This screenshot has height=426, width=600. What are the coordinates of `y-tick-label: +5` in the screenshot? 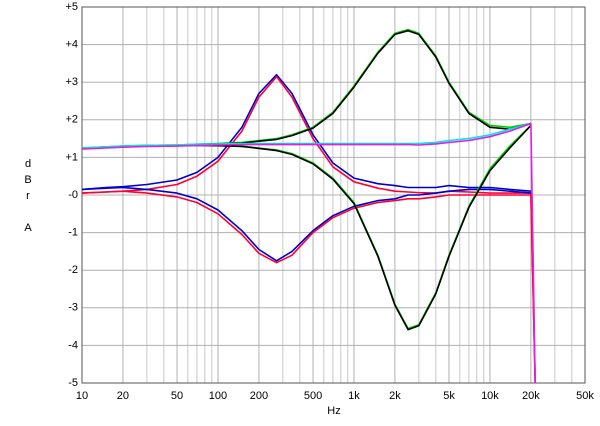 It's located at (71, 7).